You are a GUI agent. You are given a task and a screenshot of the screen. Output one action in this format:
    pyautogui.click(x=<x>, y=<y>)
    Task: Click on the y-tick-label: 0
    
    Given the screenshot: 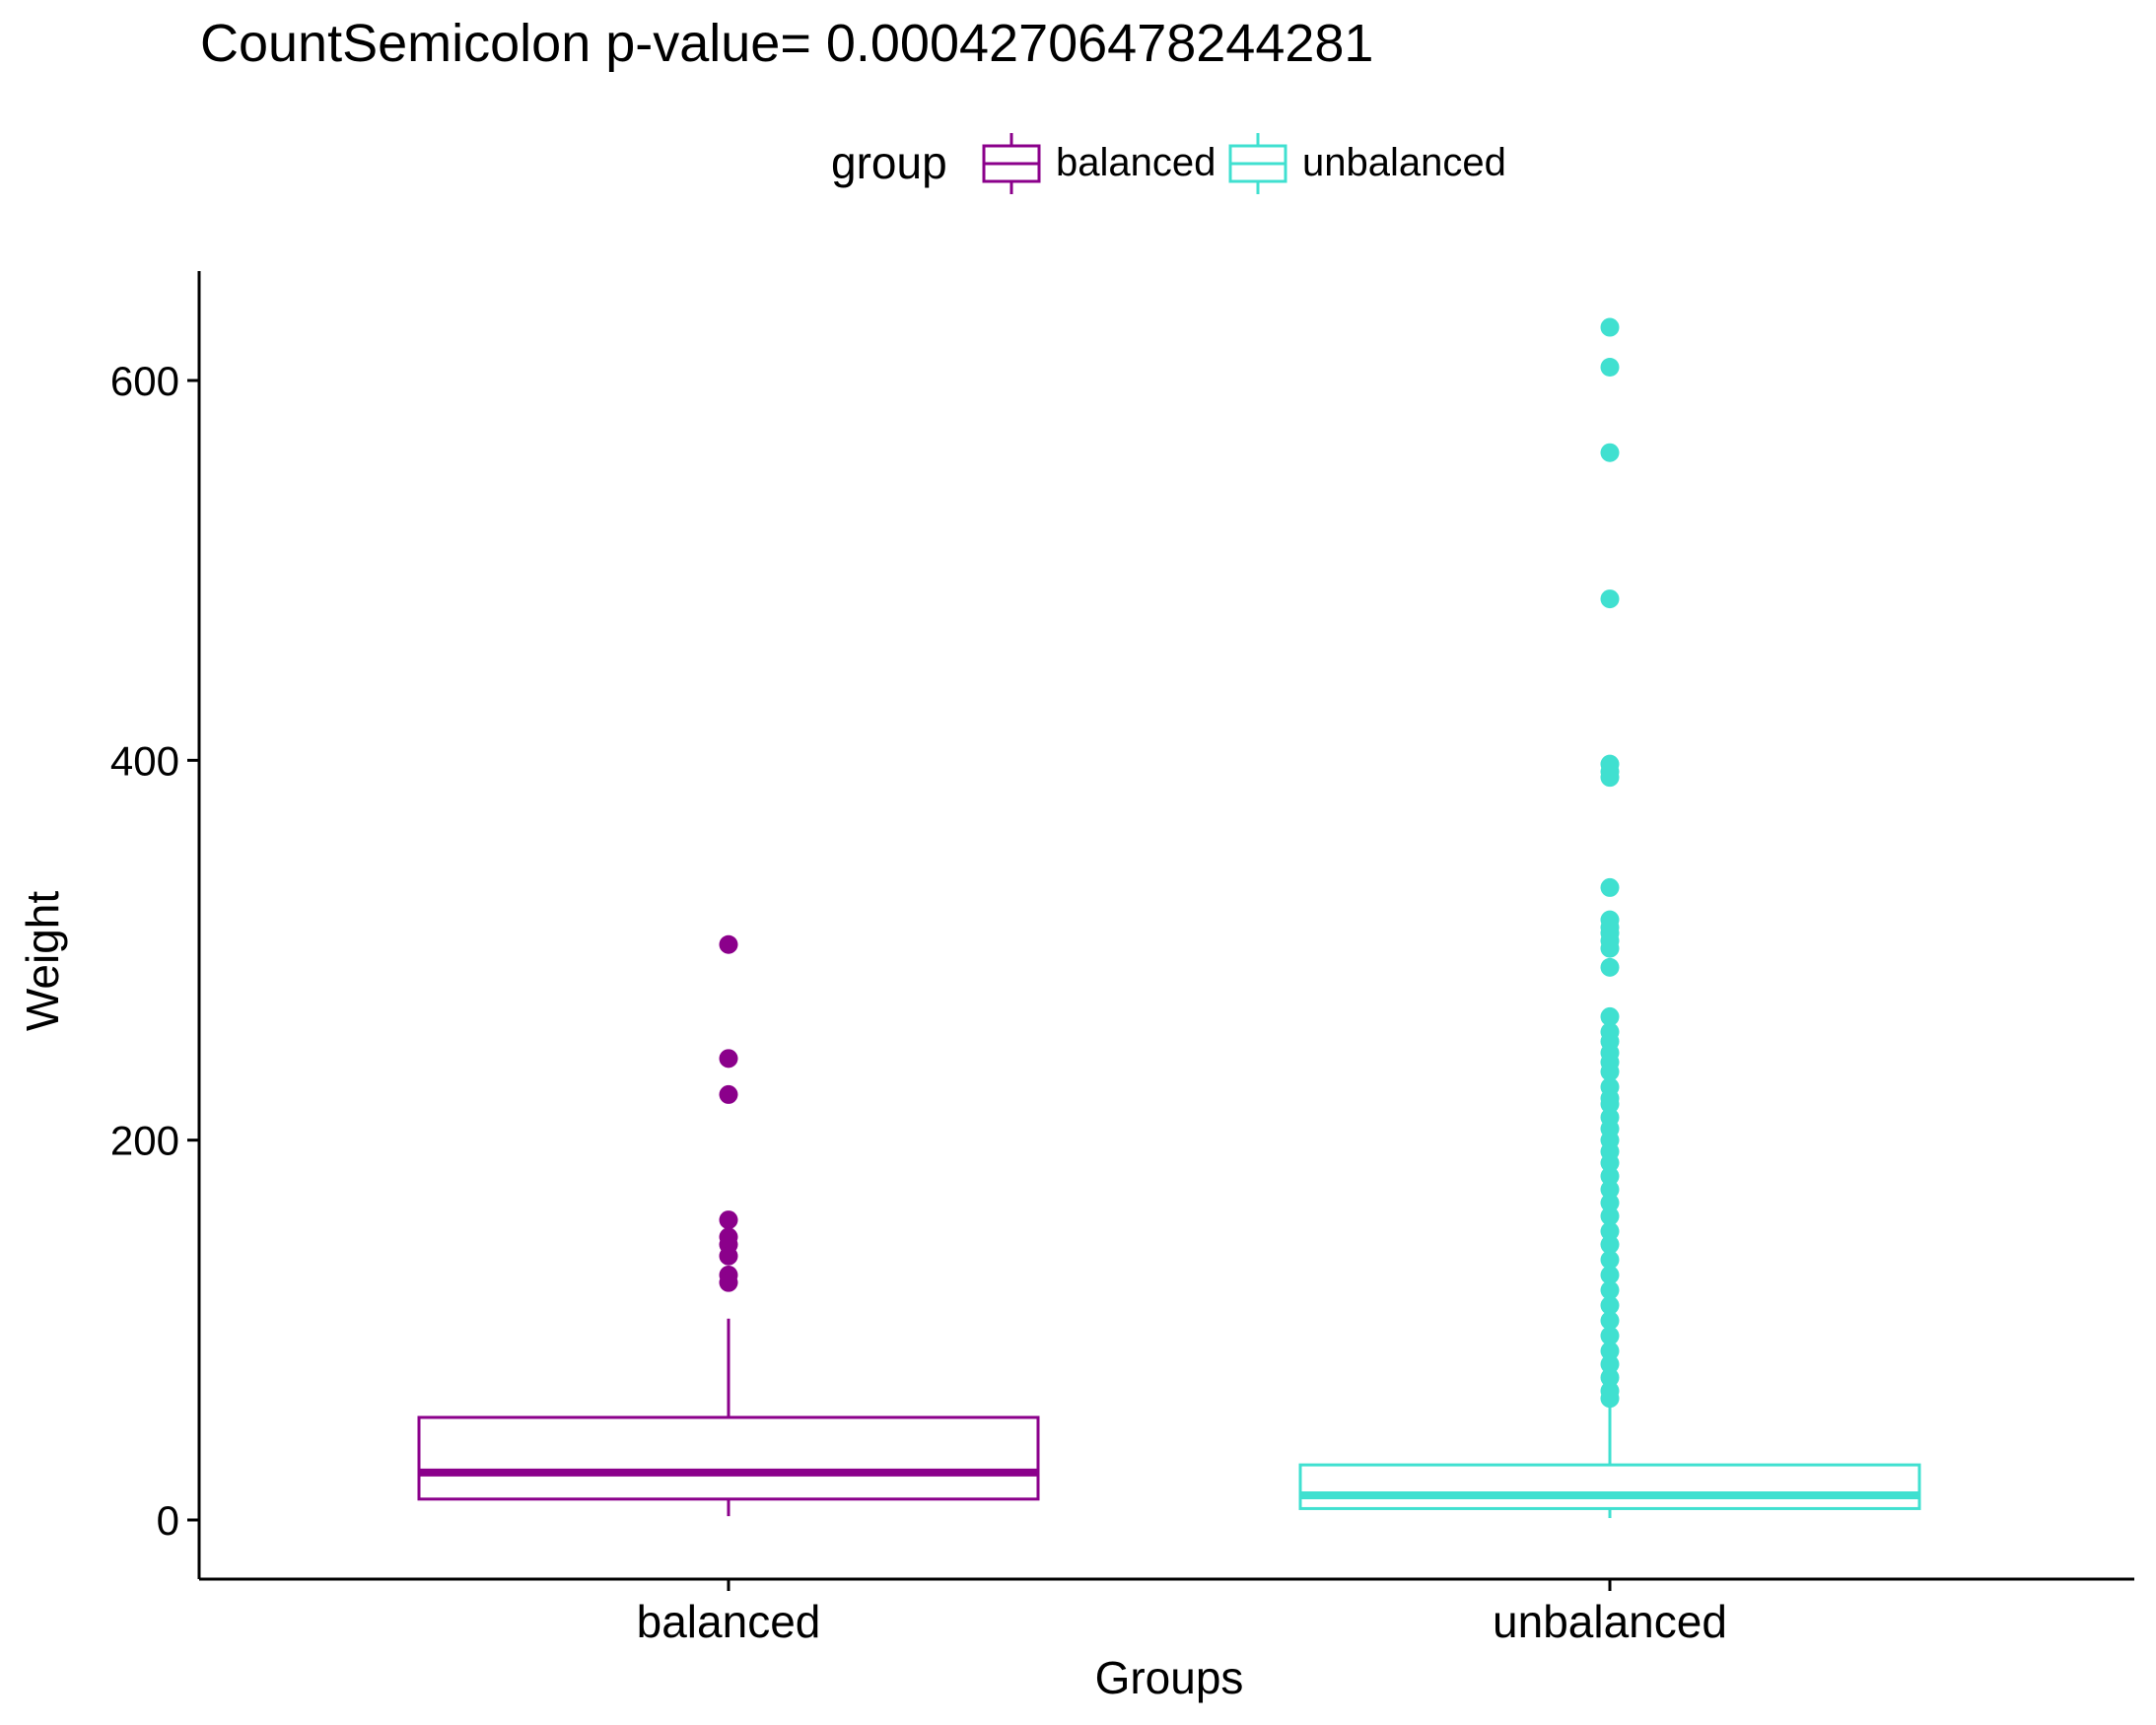 What is the action you would take?
    pyautogui.click(x=168, y=1520)
    